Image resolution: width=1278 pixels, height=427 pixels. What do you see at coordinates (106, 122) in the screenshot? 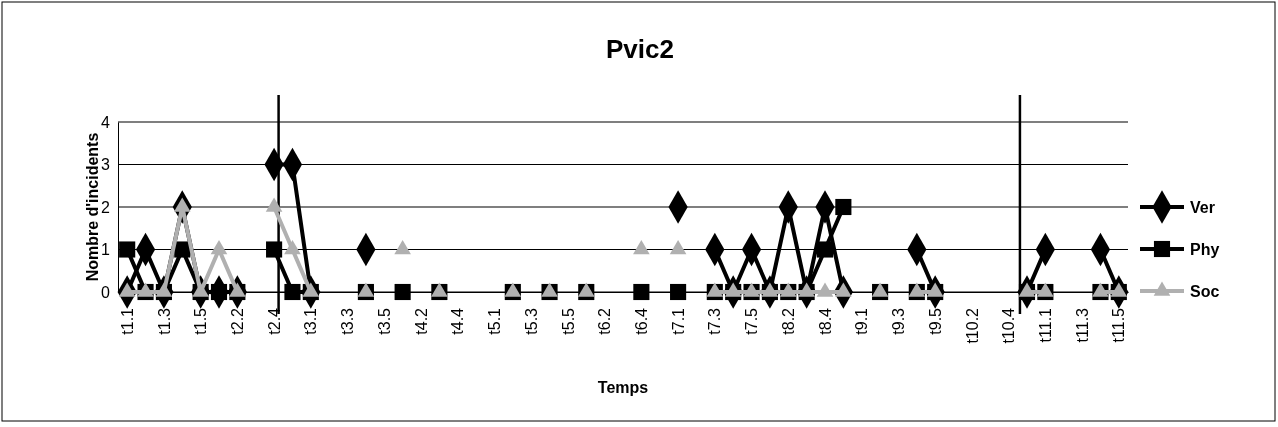
I see `y-tick-label: 4` at bounding box center [106, 122].